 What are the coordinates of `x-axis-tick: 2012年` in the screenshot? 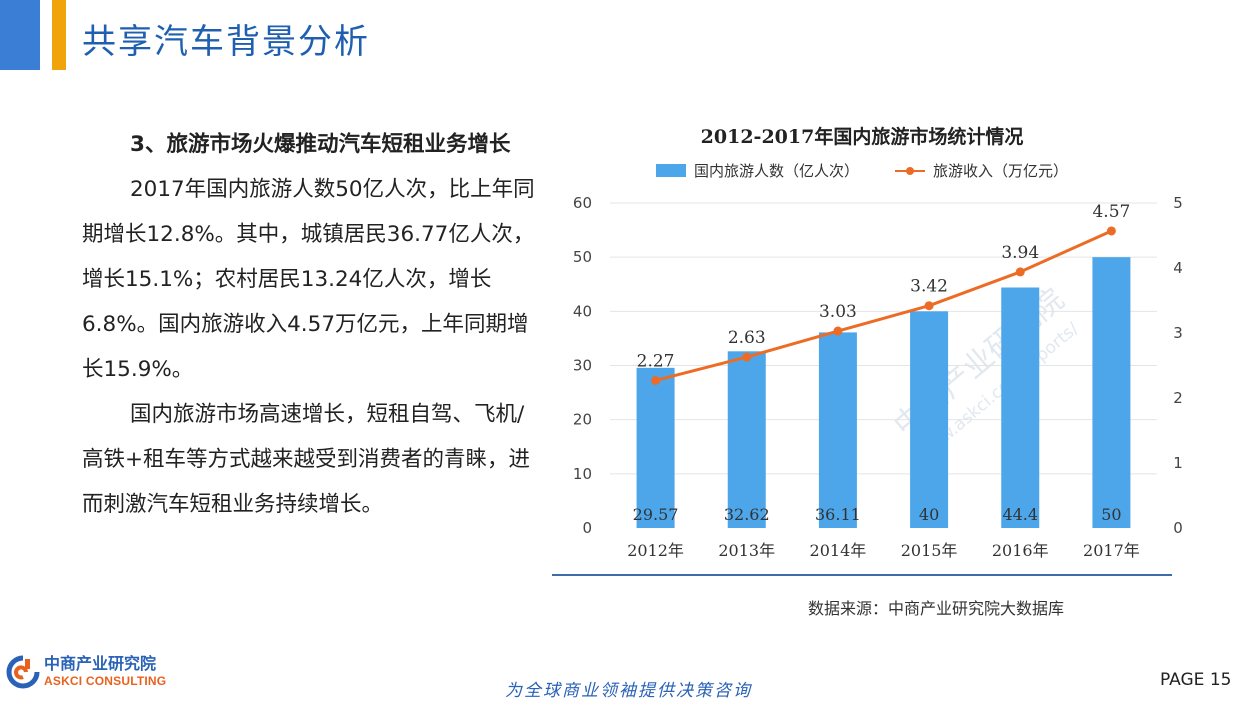 It's located at (655, 550).